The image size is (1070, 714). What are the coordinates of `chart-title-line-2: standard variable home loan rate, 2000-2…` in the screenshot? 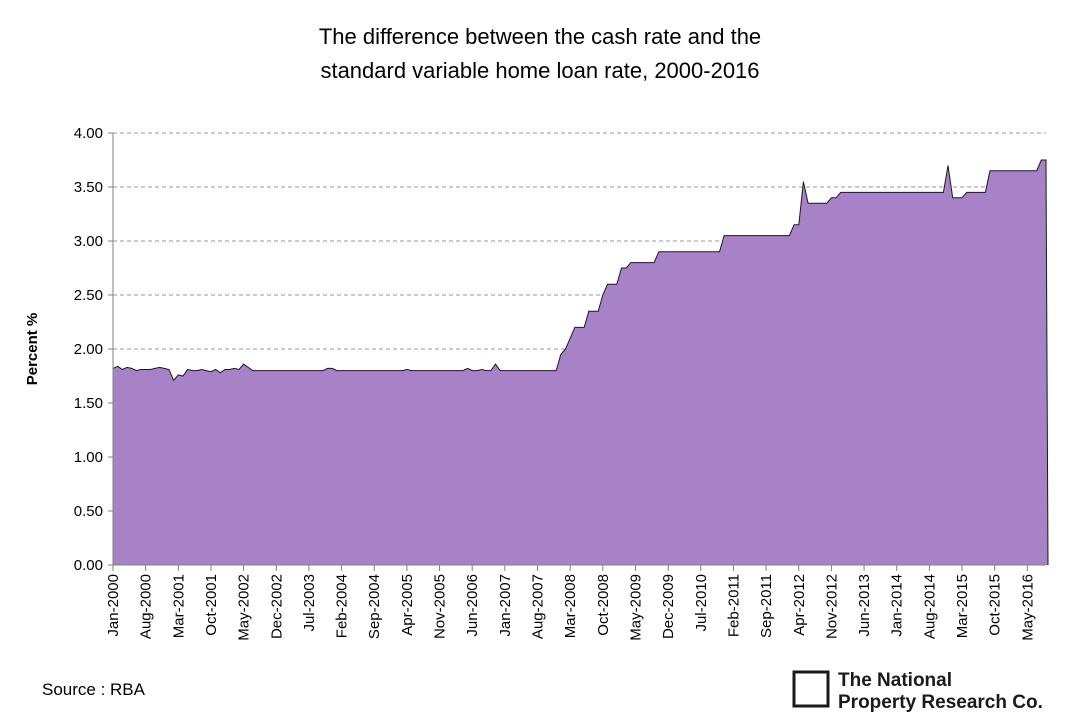 It's located at (539, 70).